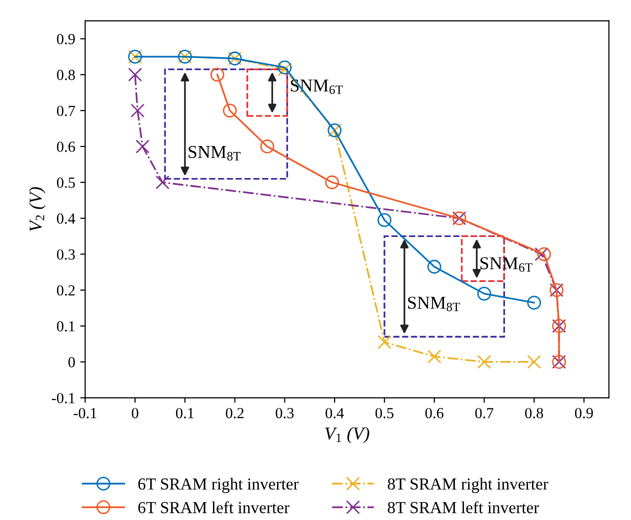 Image resolution: width=631 pixels, height=520 pixels. What do you see at coordinates (468, 486) in the screenshot?
I see `legend-label: 8T SRAM right inverter` at bounding box center [468, 486].